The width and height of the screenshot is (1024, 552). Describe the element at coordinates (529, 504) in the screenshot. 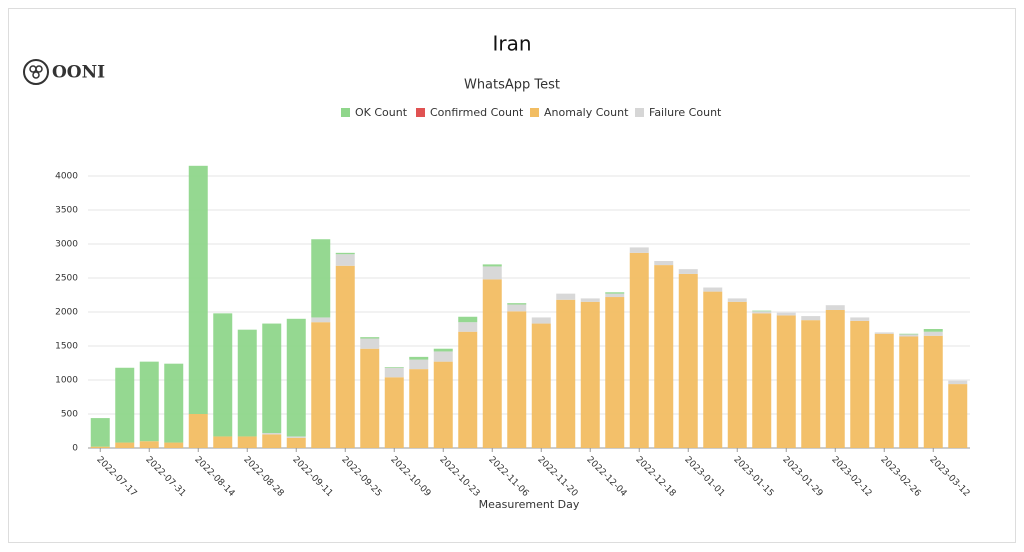

I see `x-axis-label: Measurement Day` at that location.